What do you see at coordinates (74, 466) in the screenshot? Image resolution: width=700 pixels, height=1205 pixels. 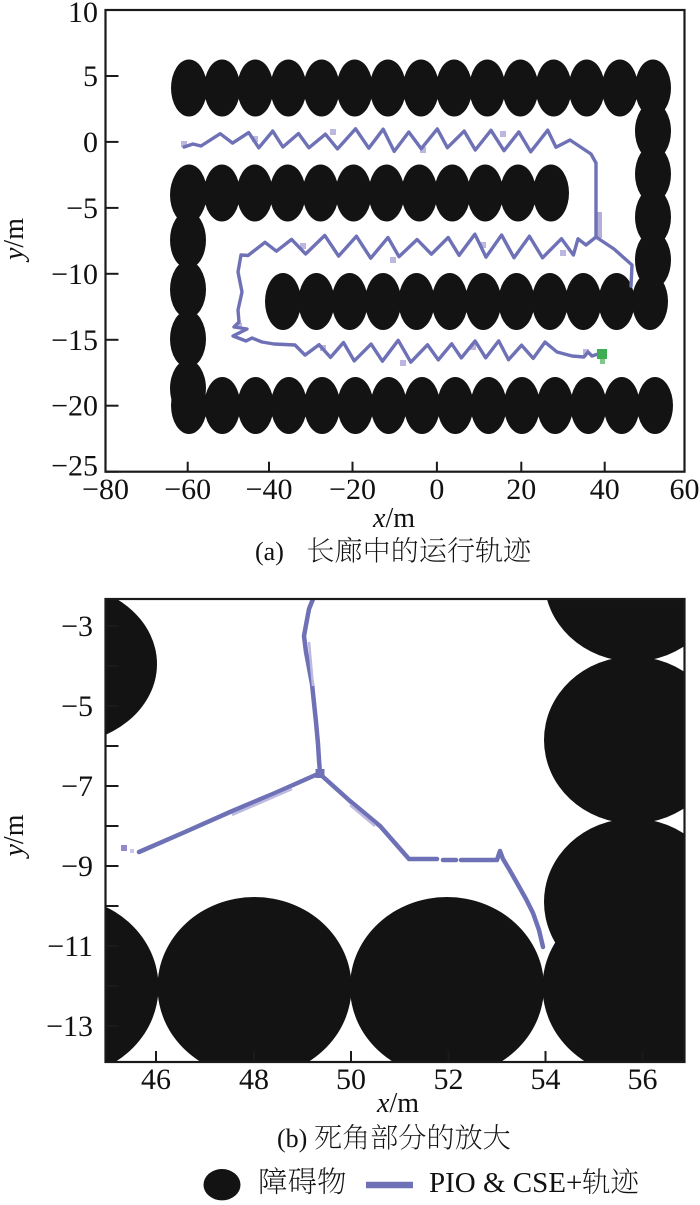 I see `svg-text: −25` at bounding box center [74, 466].